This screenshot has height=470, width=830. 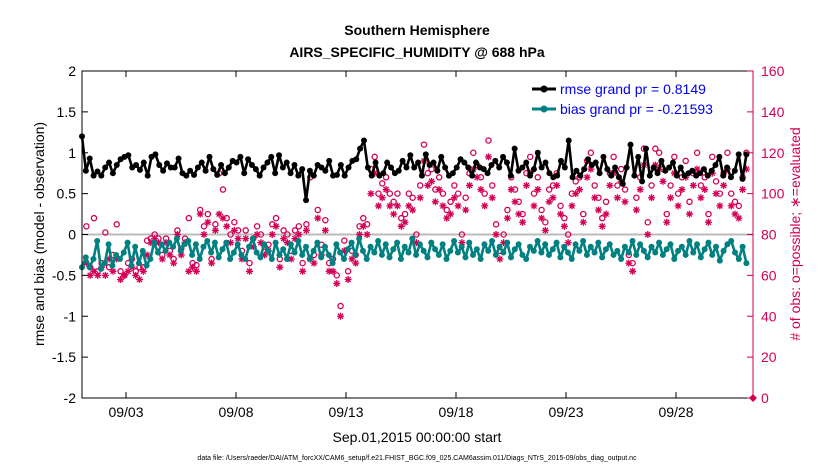 What do you see at coordinates (544, 89) in the screenshot?
I see `legend-rmse-marker` at bounding box center [544, 89].